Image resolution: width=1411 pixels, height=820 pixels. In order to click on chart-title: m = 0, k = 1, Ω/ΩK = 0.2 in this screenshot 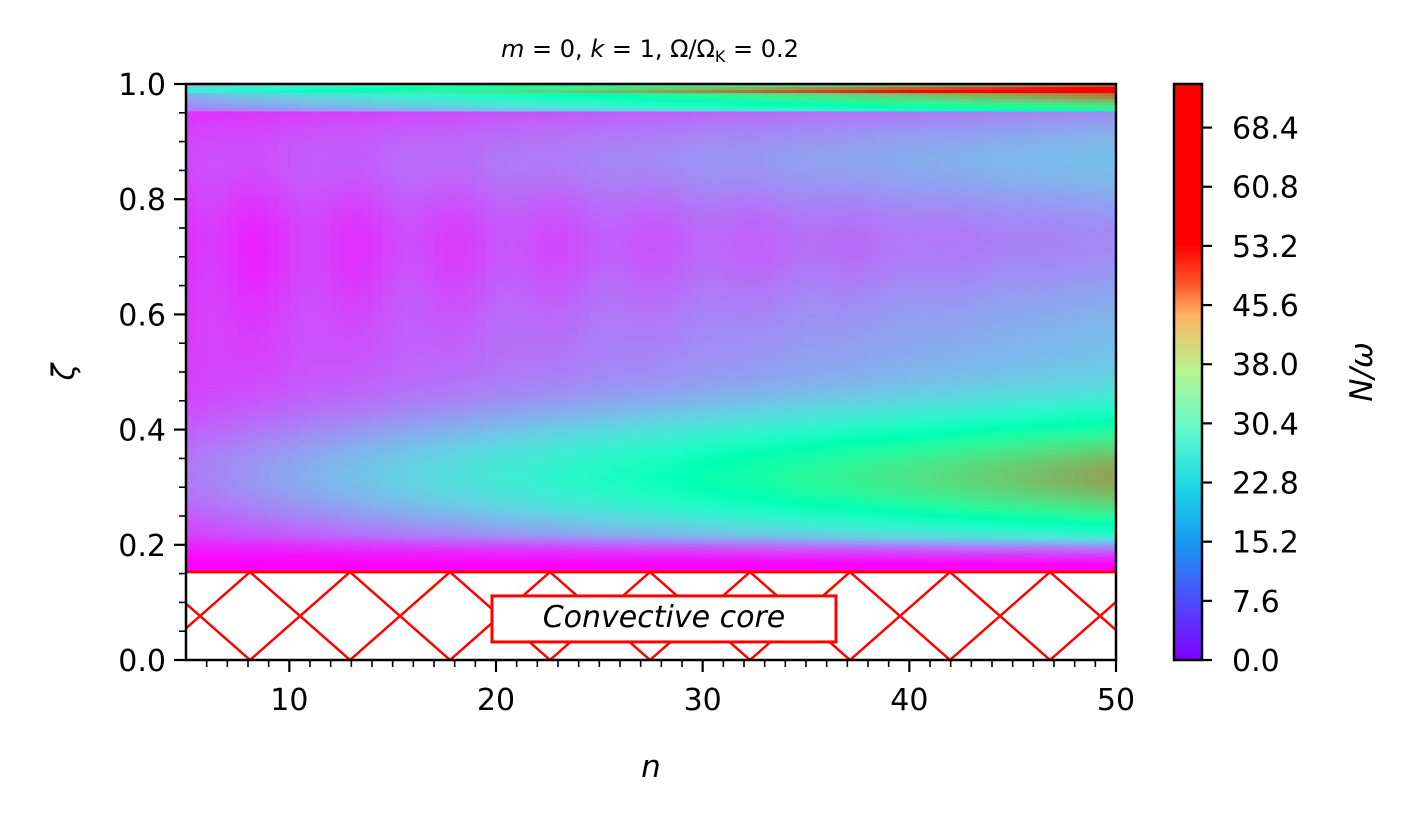, I will do `click(650, 50)`.